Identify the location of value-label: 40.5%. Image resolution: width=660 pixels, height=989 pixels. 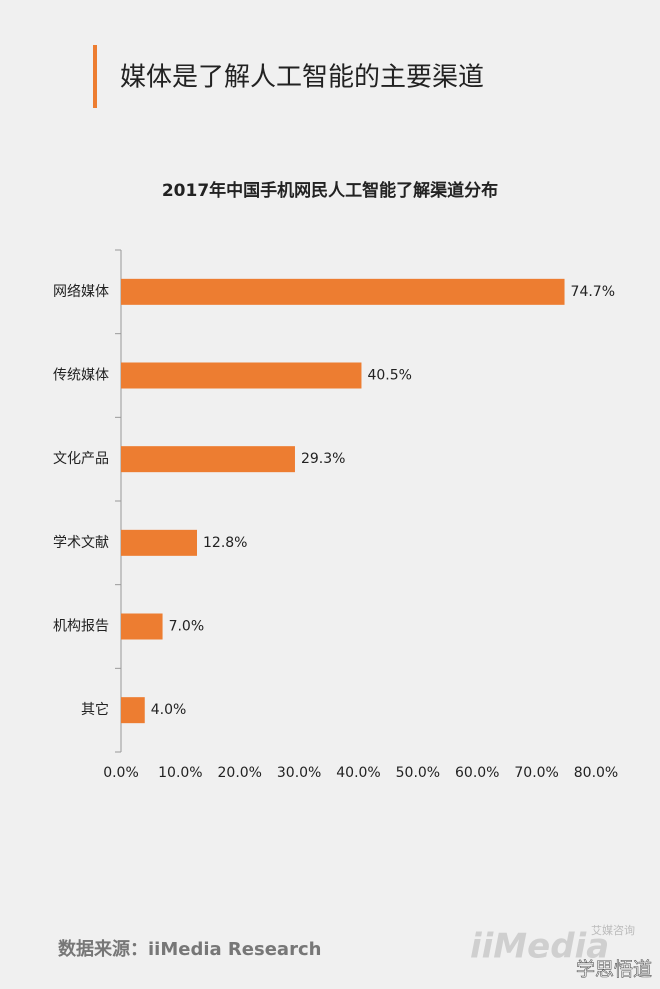
(389, 376).